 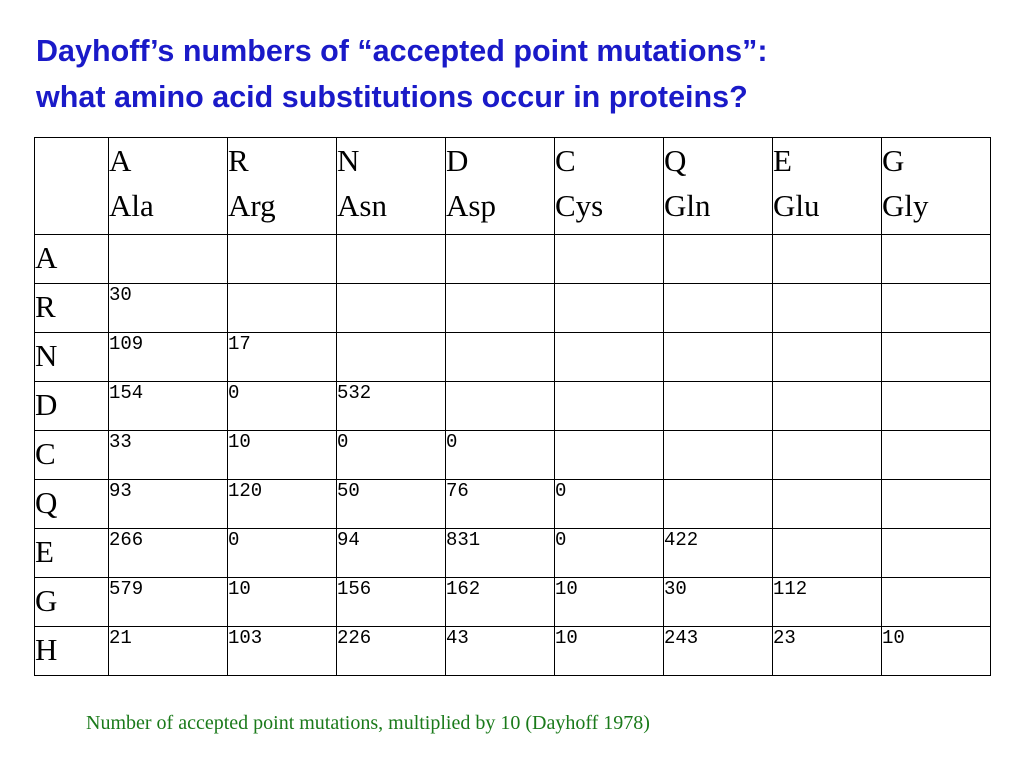 I want to click on row-header: H, so click(x=71, y=651).